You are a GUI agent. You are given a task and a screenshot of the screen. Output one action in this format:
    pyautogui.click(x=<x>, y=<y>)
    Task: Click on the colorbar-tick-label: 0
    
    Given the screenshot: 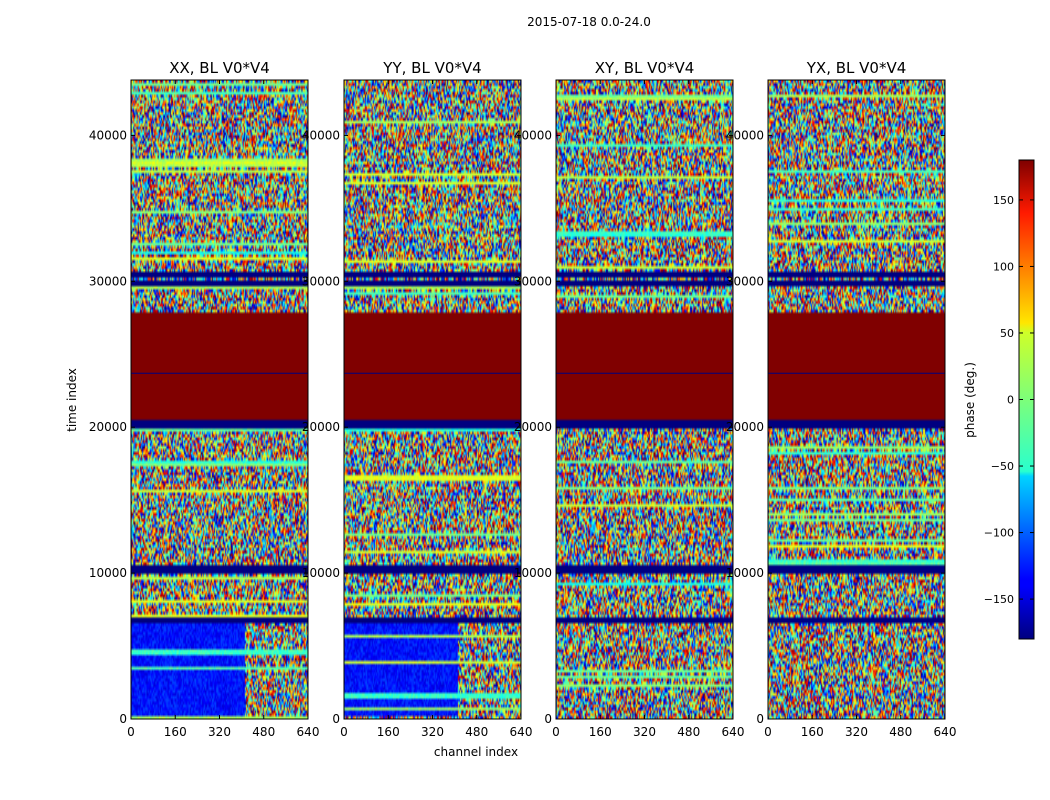 What is the action you would take?
    pyautogui.click(x=1010, y=400)
    